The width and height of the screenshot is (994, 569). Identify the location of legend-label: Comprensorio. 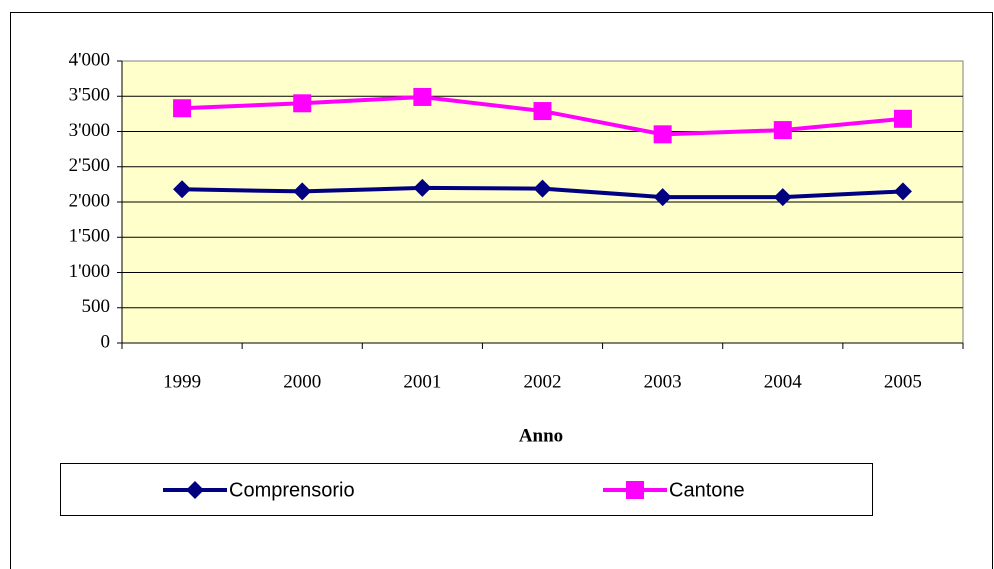
(292, 490).